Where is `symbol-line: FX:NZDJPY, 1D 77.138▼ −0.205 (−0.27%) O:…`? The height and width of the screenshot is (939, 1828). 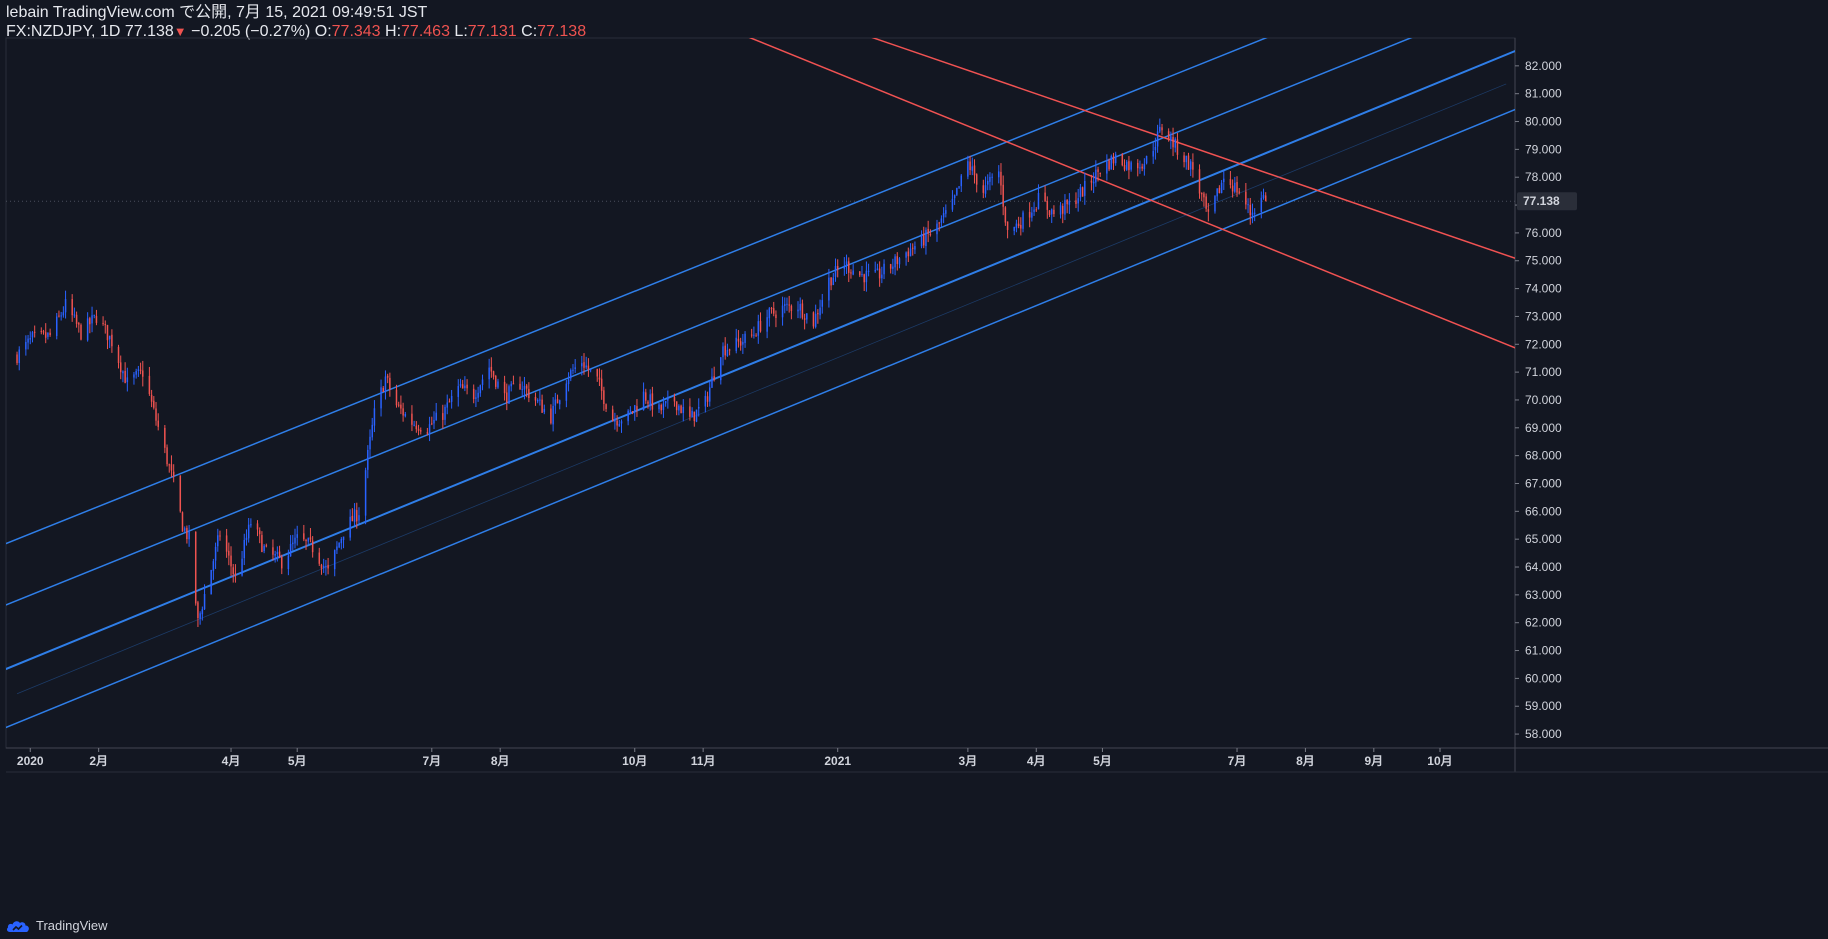 symbol-line: FX:NZDJPY, 1D 77.138▼ −0.205 (−0.27%) O:… is located at coordinates (296, 31).